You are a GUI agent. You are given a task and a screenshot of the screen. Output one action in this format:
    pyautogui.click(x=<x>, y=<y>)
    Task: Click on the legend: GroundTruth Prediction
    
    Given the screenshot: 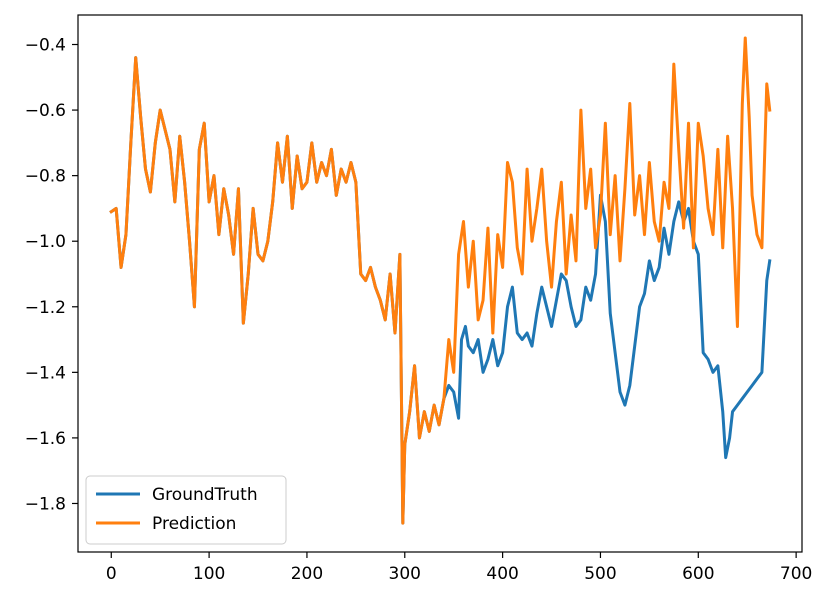 What is the action you would take?
    pyautogui.click(x=186, y=510)
    